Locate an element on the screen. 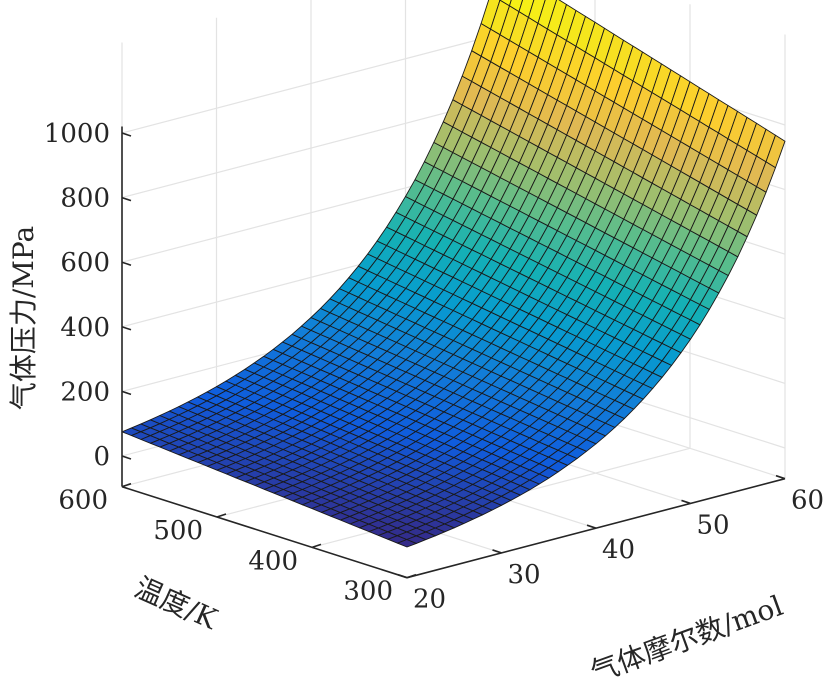  z-tick-label: 1000 is located at coordinates (77, 134).